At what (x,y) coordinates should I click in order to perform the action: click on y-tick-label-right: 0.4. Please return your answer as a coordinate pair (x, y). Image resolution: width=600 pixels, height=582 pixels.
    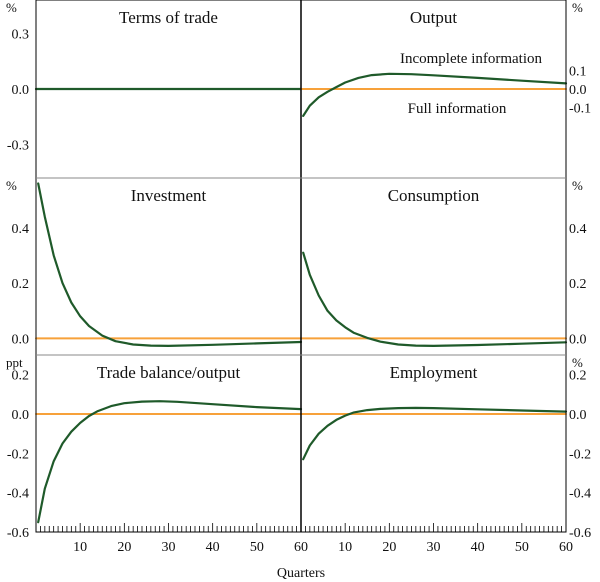
    Looking at the image, I should click on (578, 229).